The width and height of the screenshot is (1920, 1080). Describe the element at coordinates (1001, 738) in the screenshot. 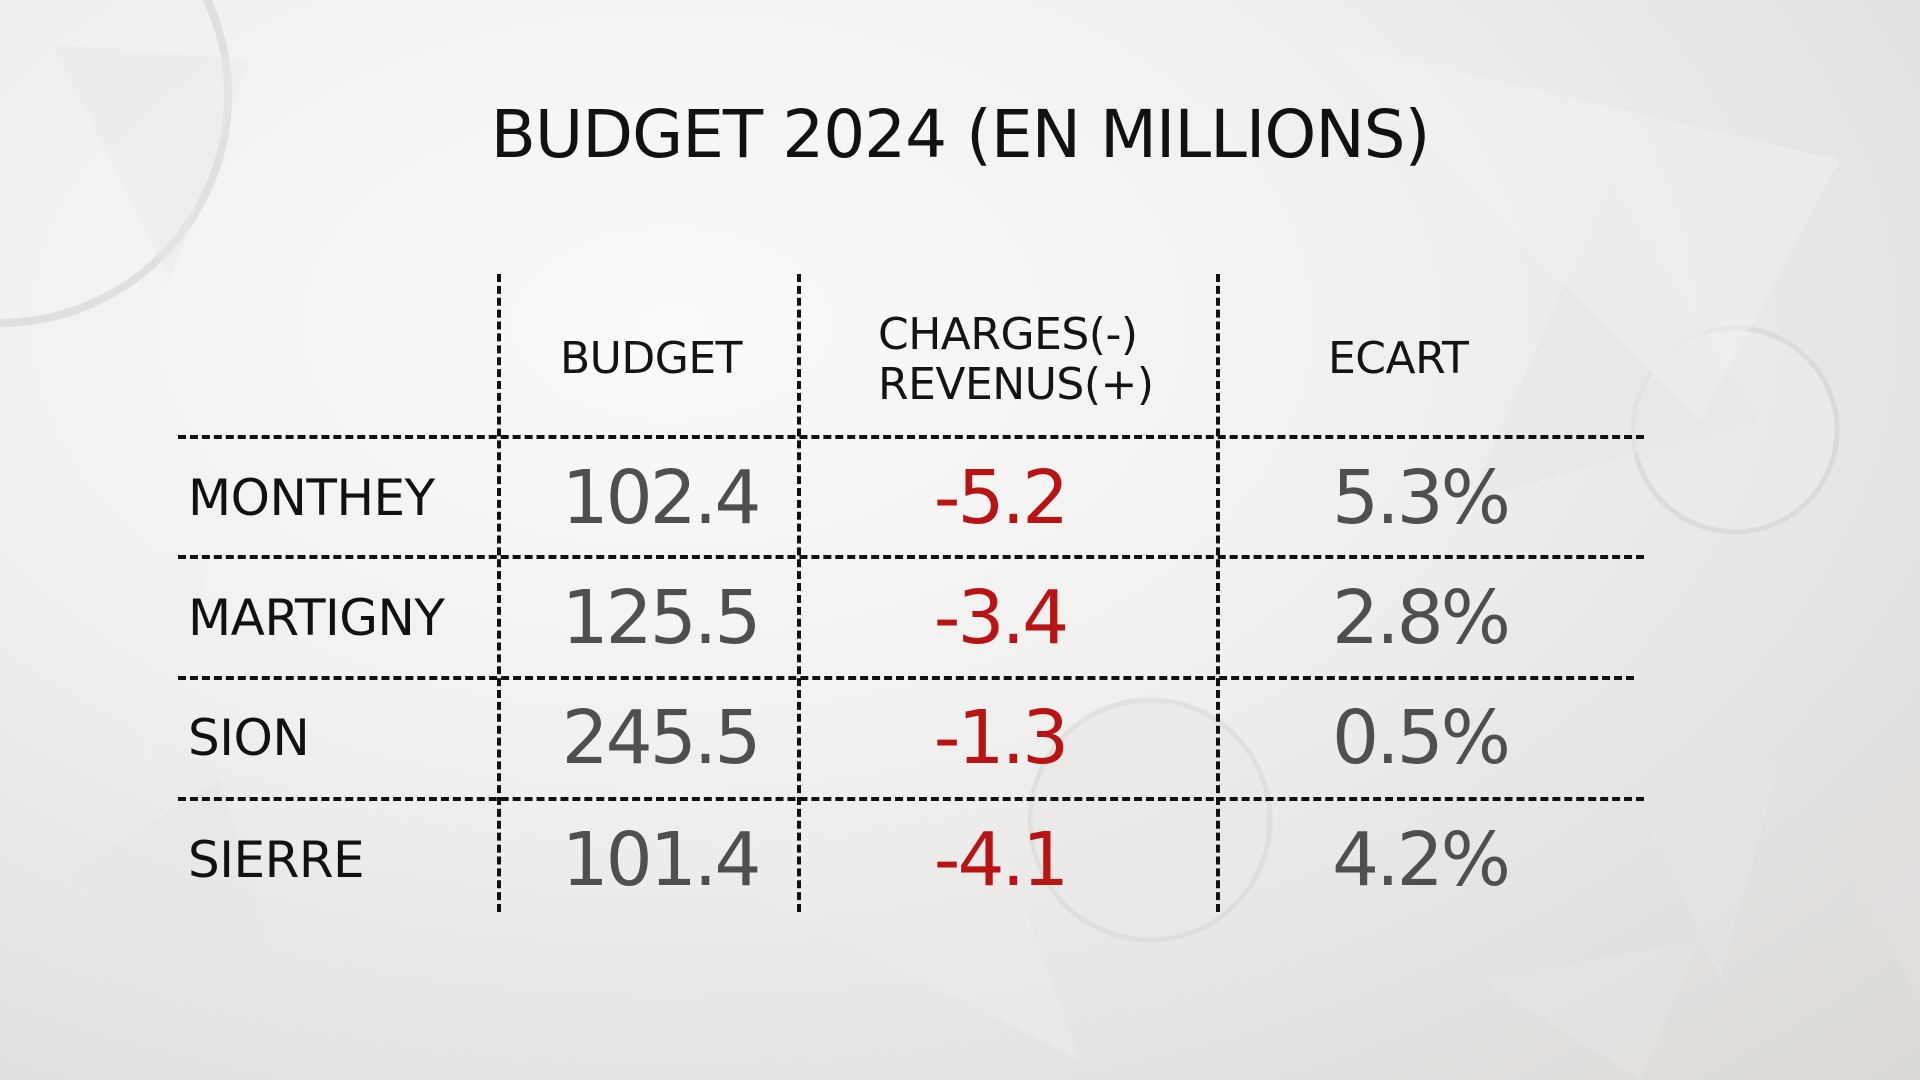

I see `charges-value: -1.3` at that location.